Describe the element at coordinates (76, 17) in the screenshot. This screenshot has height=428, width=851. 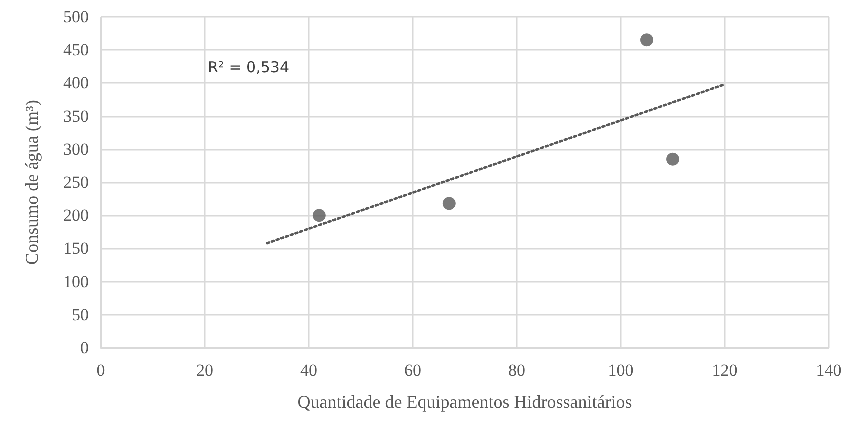
I see `y-tick-label: 500` at that location.